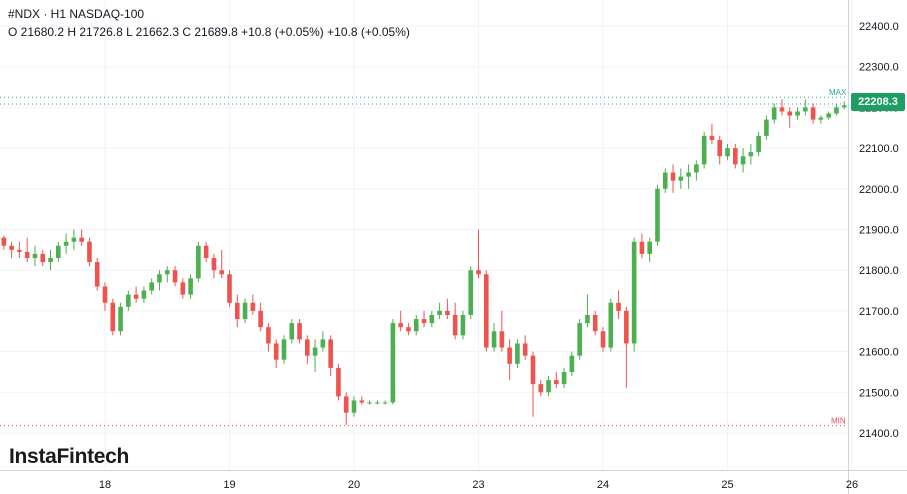  What do you see at coordinates (69, 456) in the screenshot?
I see `instafintech-logo: InstaFintech` at bounding box center [69, 456].